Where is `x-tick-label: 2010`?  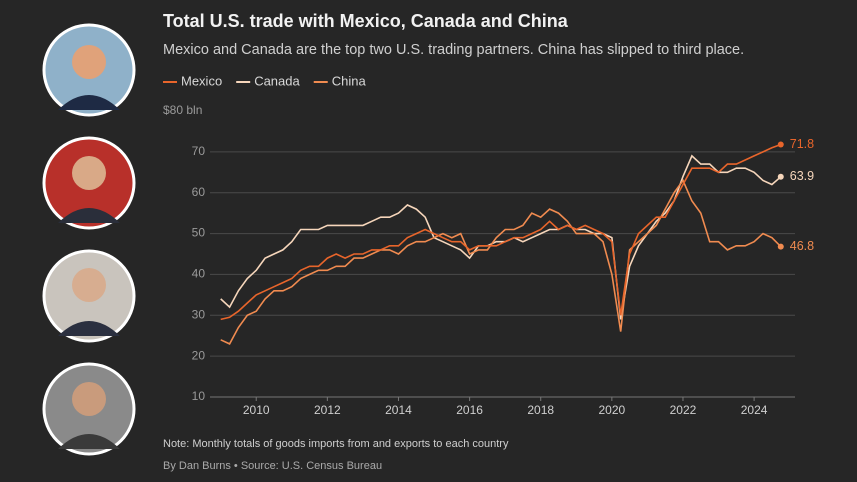
x-tick-label: 2010 is located at coordinates (256, 410).